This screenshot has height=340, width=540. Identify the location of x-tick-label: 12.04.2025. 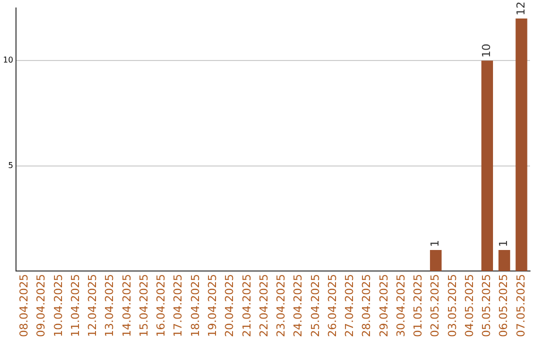
(93, 306).